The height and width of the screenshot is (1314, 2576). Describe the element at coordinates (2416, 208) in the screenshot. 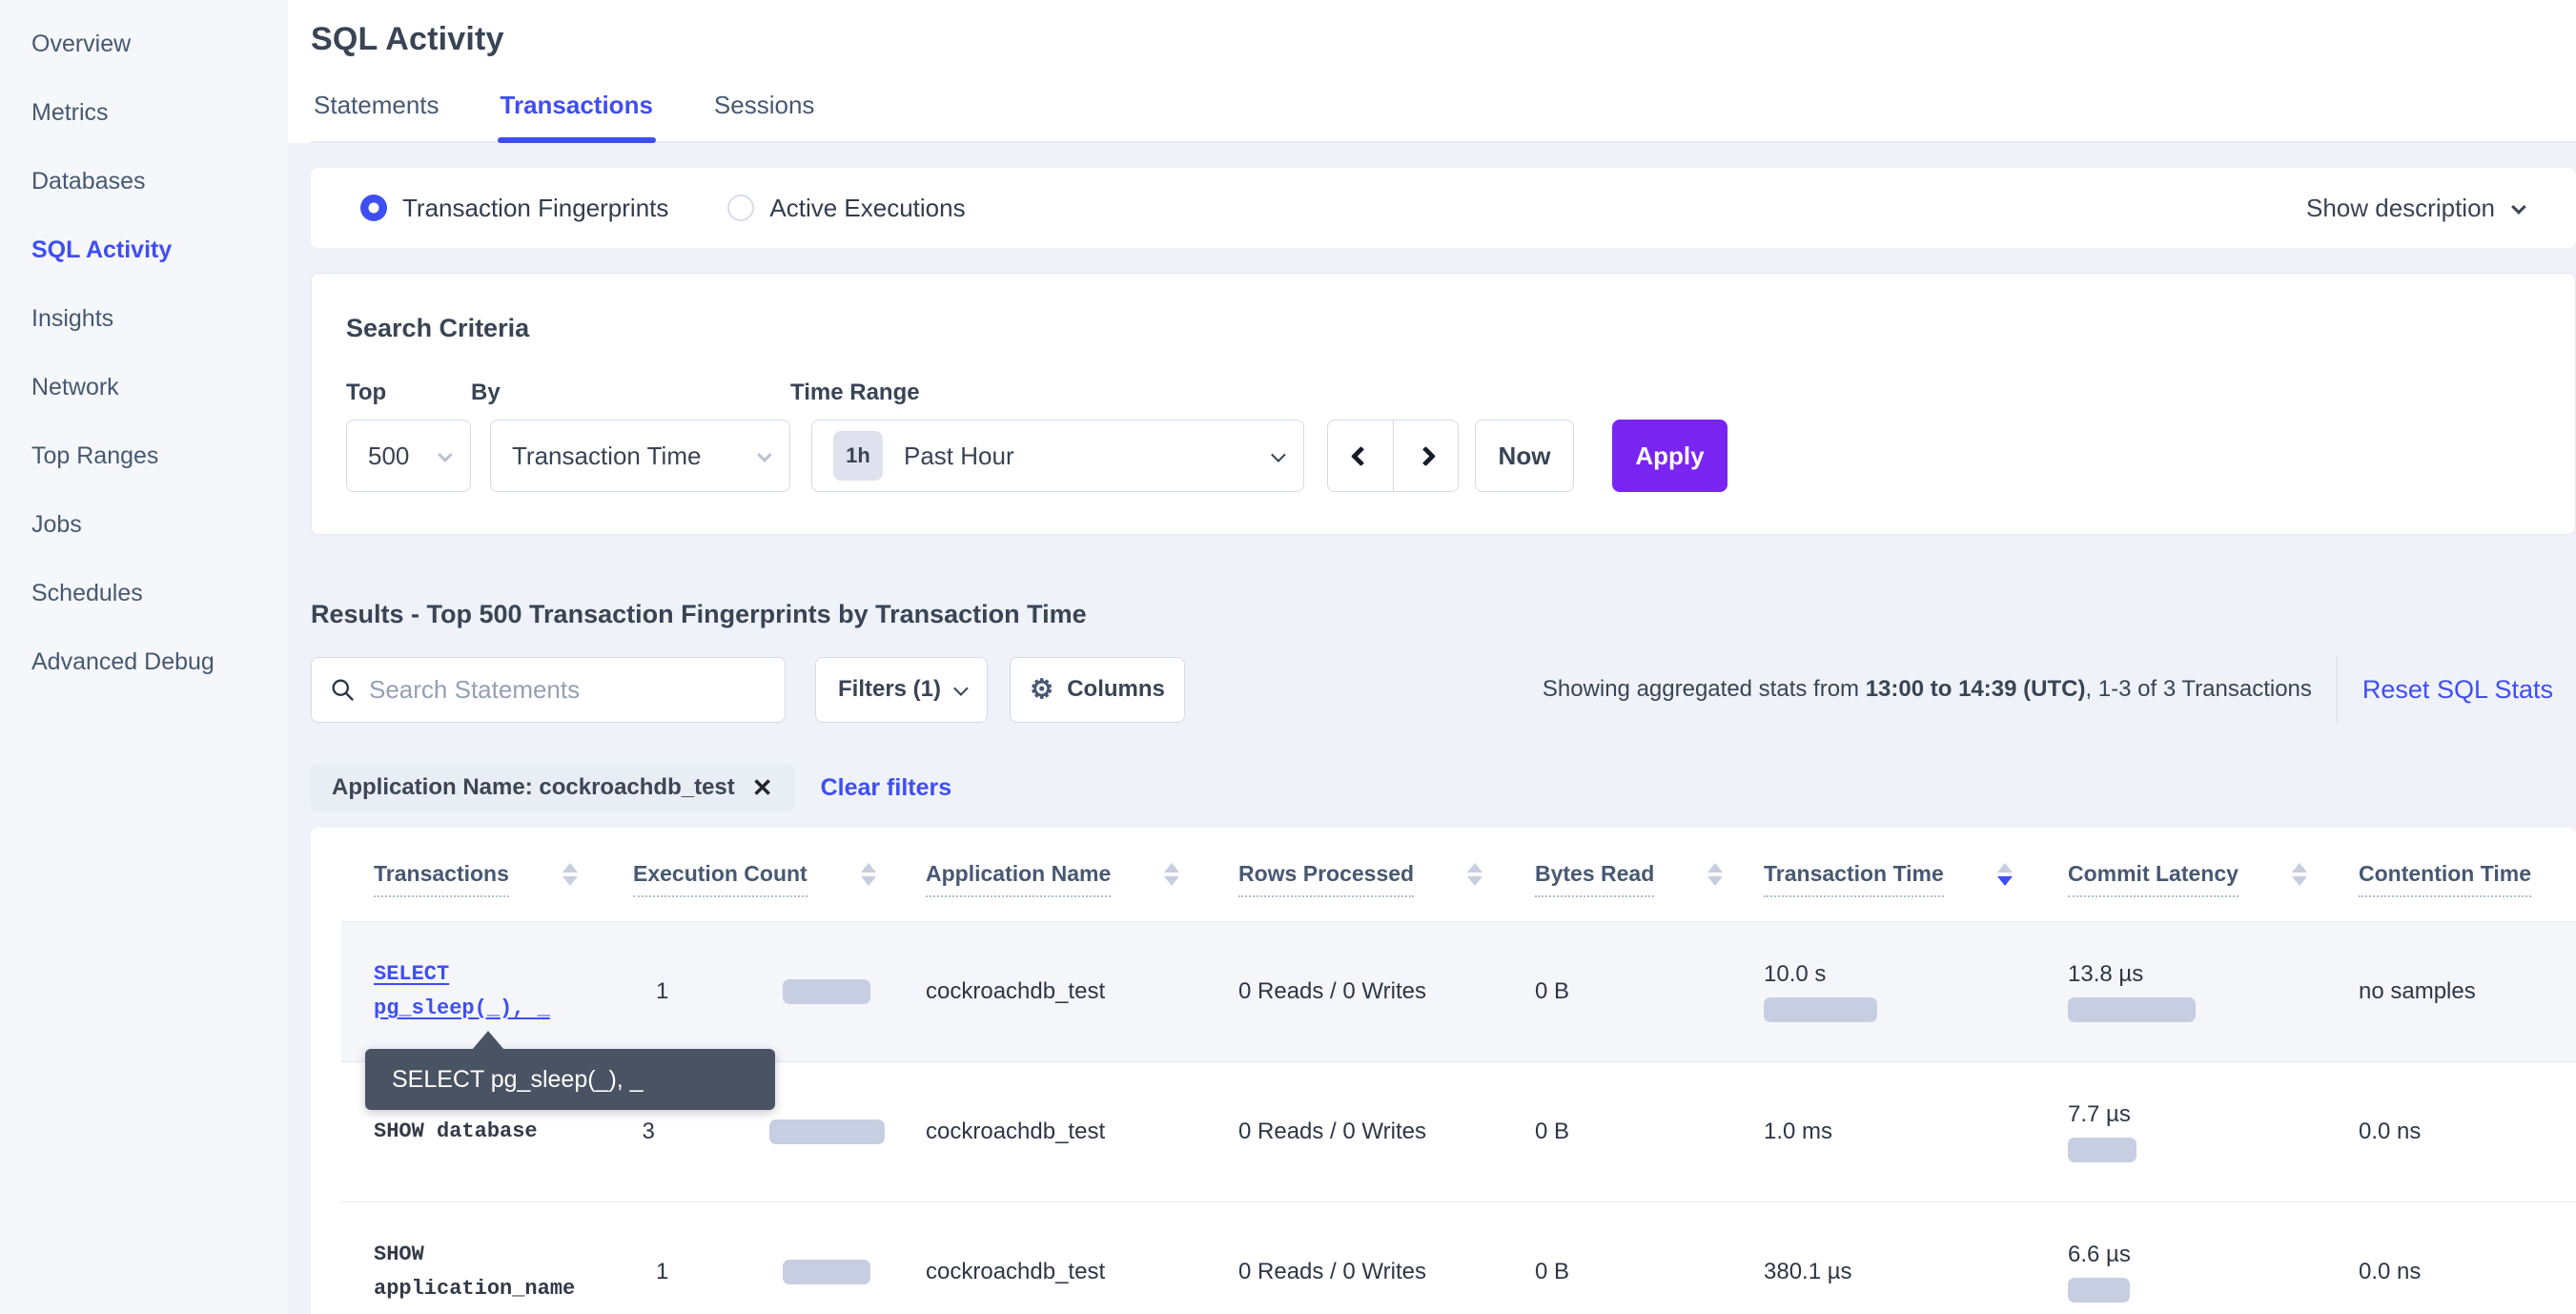

I see `show-description-toggle: Show description` at that location.